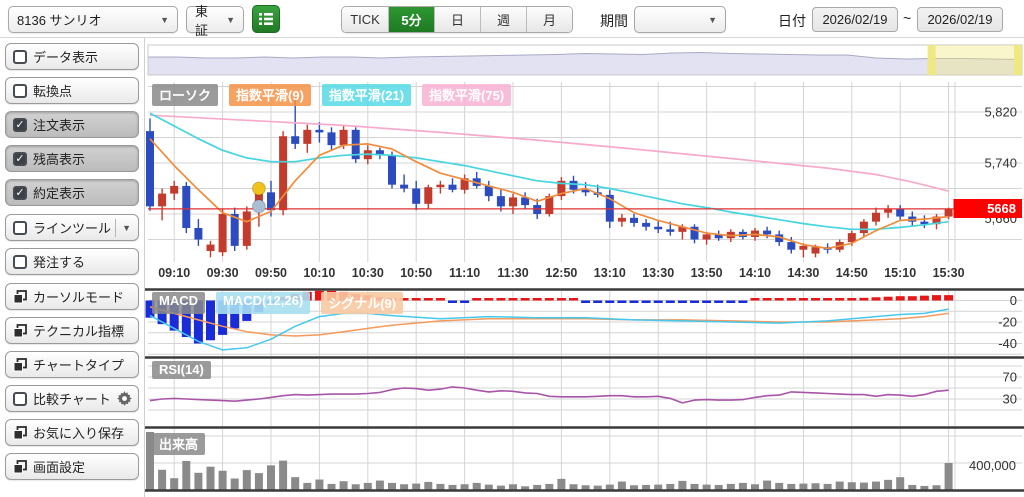 The height and width of the screenshot is (497, 1024). I want to click on svg-text: 15:30, so click(949, 273).